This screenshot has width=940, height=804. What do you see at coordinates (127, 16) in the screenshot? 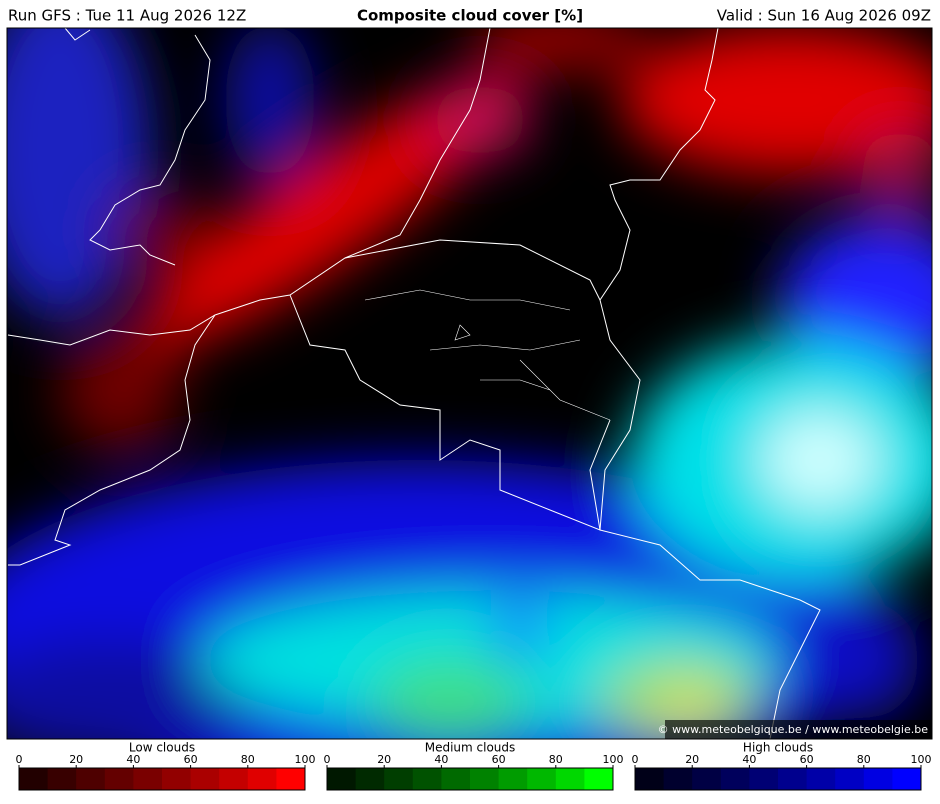
I see `run-label: Run GFS : Tue 11 Aug 2026 12Z` at bounding box center [127, 16].